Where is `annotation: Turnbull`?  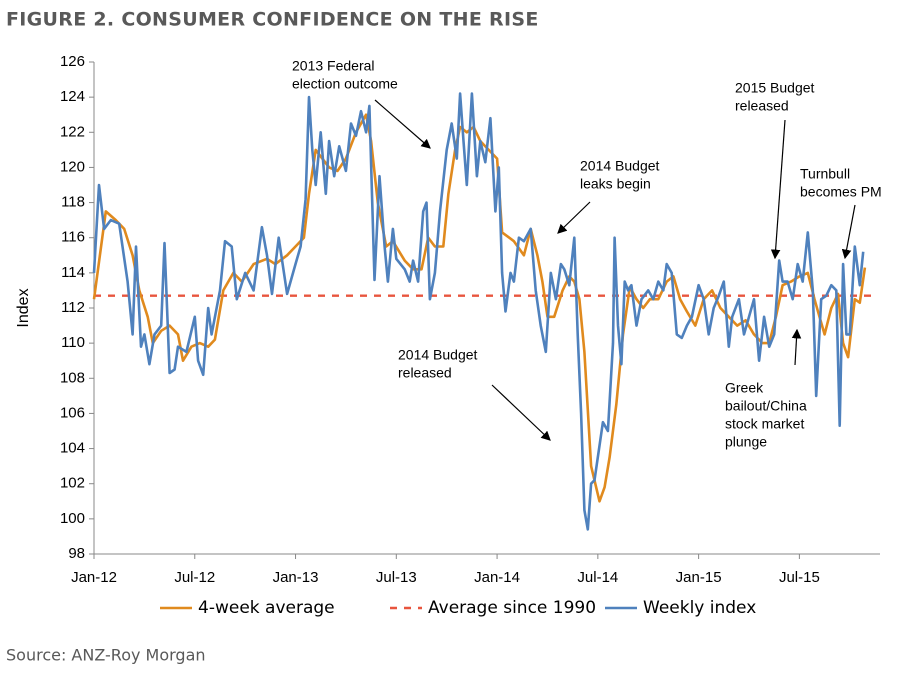
annotation: Turnbull is located at coordinates (825, 174).